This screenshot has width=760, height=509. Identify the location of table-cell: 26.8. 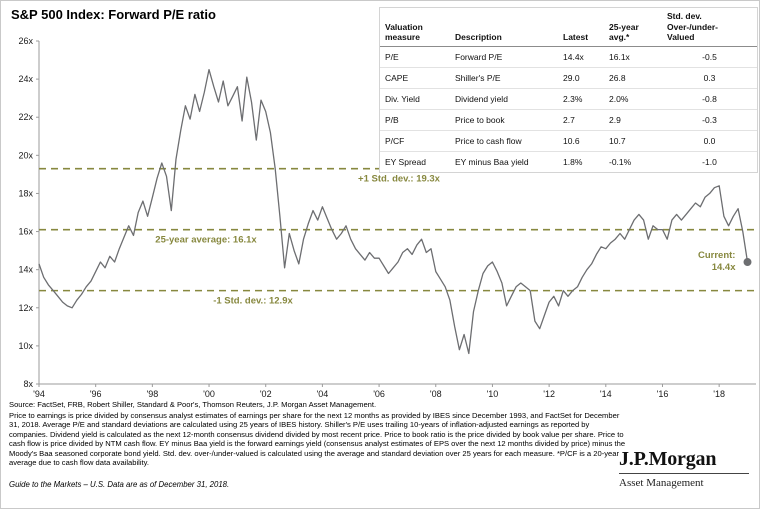
(617, 77).